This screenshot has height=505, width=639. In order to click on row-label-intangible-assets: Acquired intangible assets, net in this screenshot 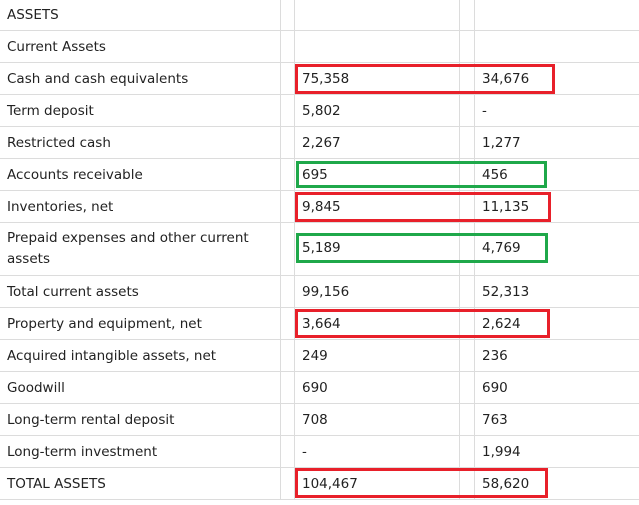, I will do `click(112, 356)`.